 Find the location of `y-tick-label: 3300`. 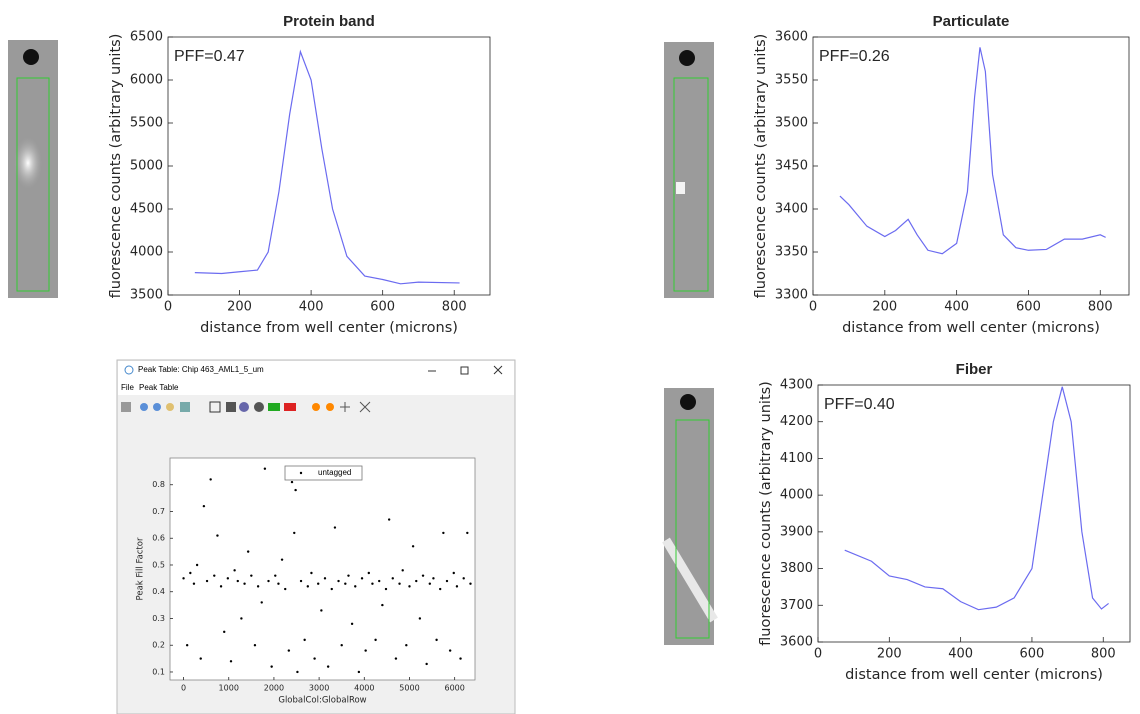

y-tick-label: 3300 is located at coordinates (791, 295).